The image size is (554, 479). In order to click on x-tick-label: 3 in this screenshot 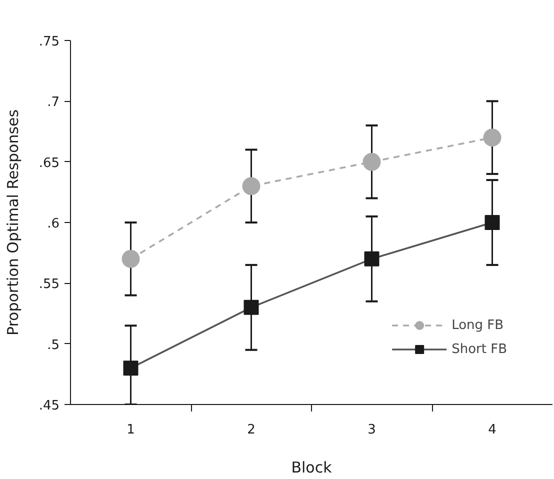, I will do `click(372, 430)`.